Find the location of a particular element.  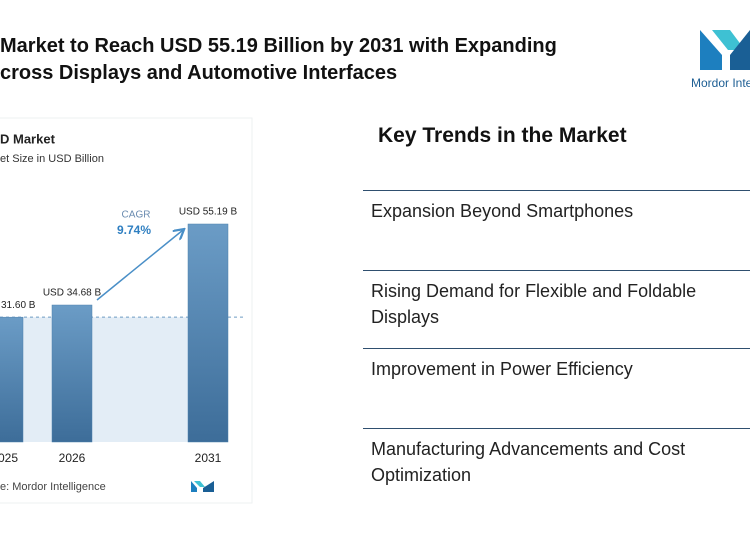

data-label: USD 34.68 B is located at coordinates (72, 293).